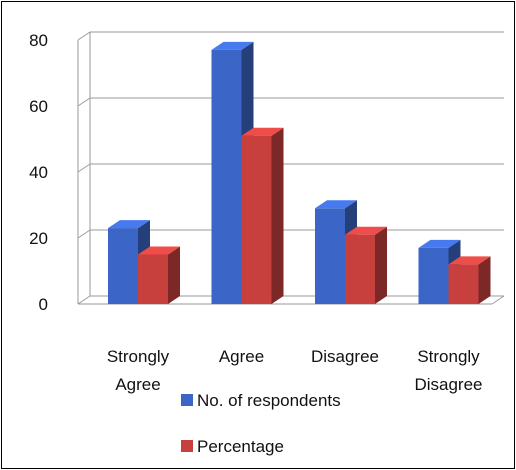 The height and width of the screenshot is (470, 516). I want to click on y-tick-label: 80, so click(38, 40).